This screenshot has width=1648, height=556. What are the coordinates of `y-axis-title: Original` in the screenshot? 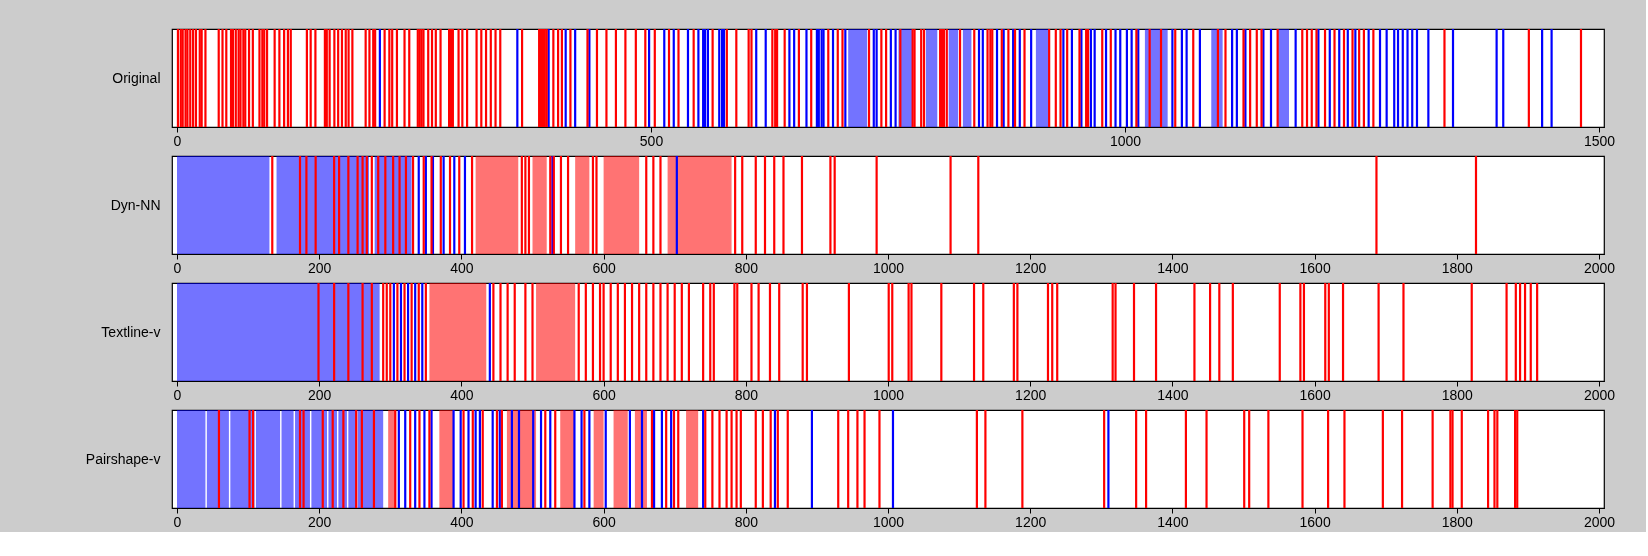 It's located at (136, 77).